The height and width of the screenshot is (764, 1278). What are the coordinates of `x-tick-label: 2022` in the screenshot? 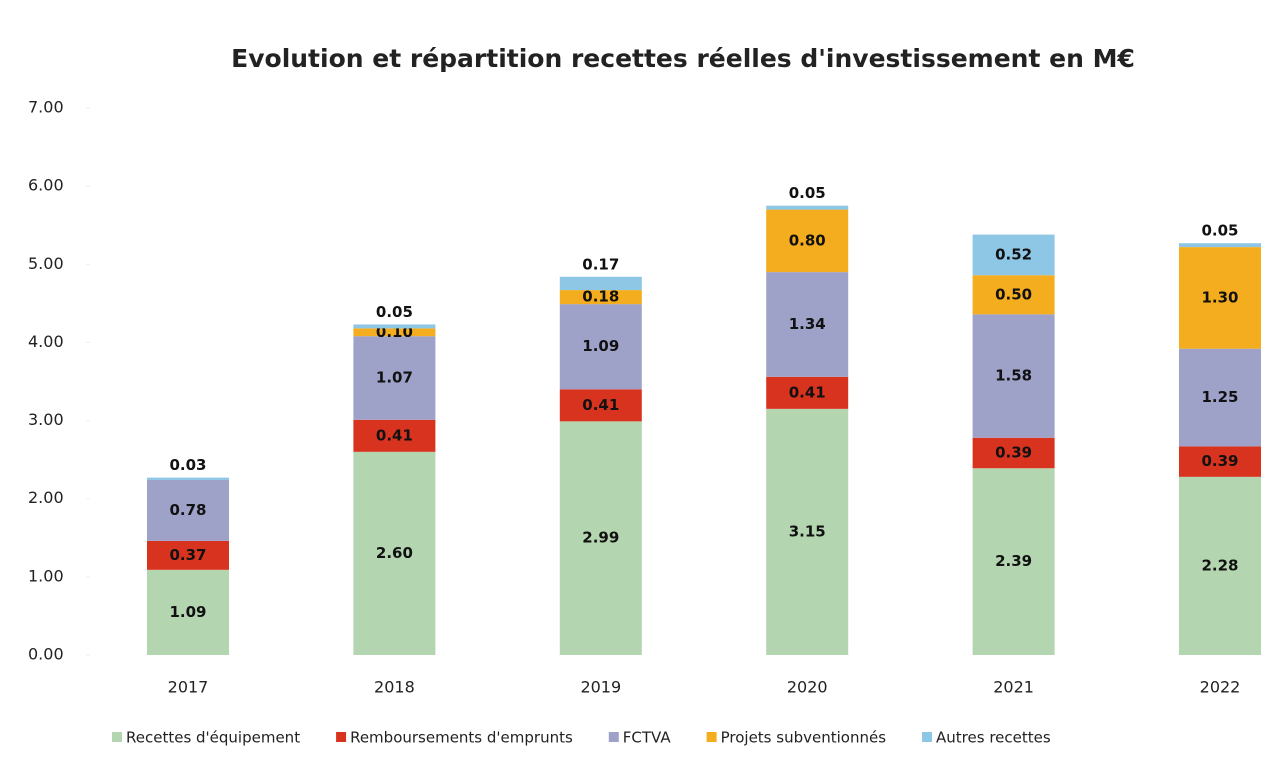 It's located at (1220, 687).